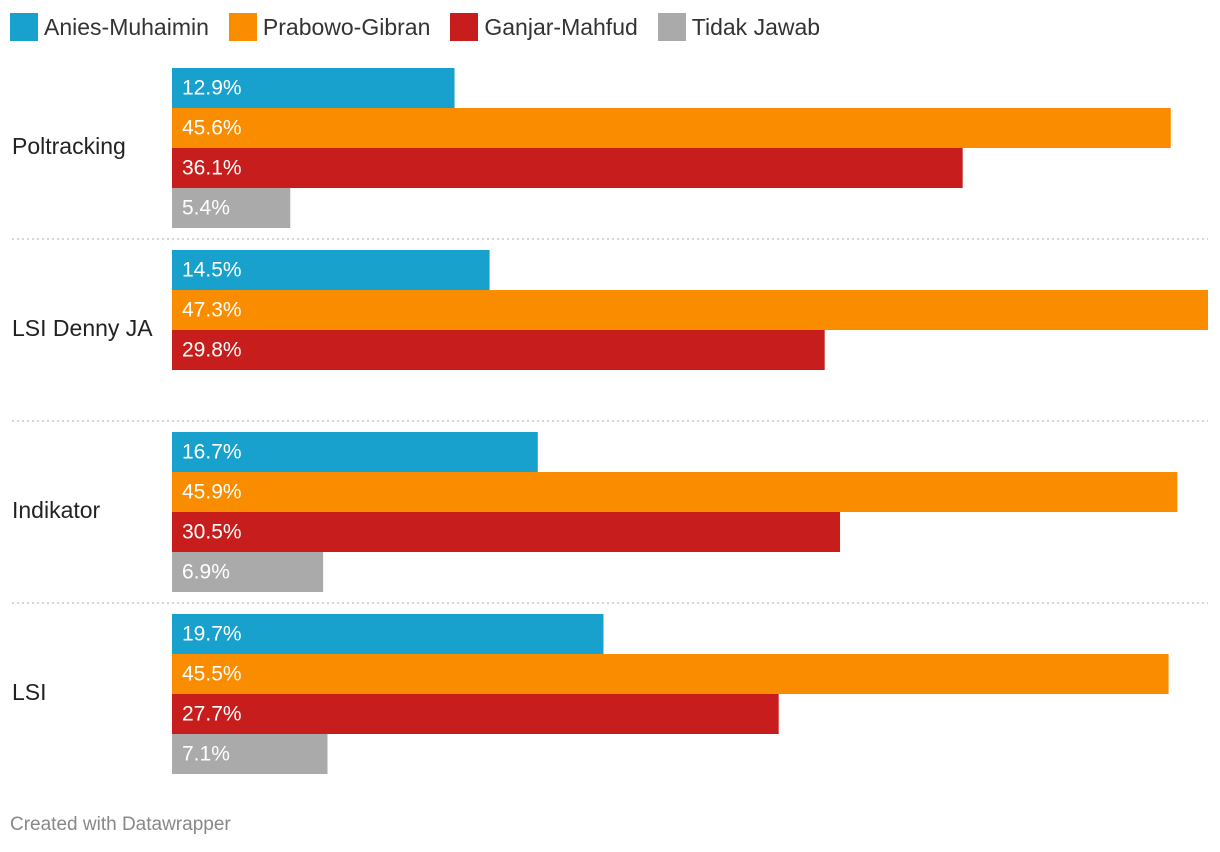  Describe the element at coordinates (206, 754) in the screenshot. I see `bar-value-label: 7.1%` at that location.